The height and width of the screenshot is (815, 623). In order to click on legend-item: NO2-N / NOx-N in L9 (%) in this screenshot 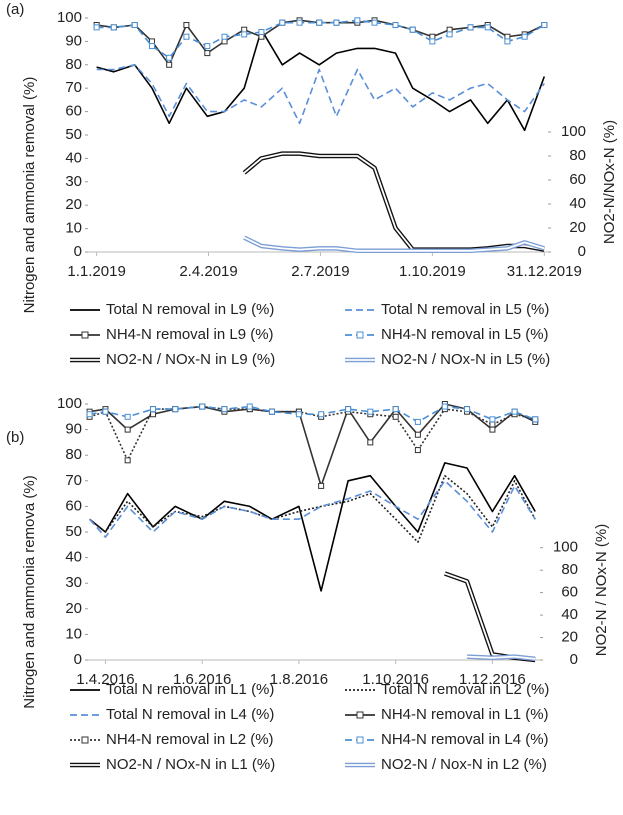, I will do `click(172, 359)`.